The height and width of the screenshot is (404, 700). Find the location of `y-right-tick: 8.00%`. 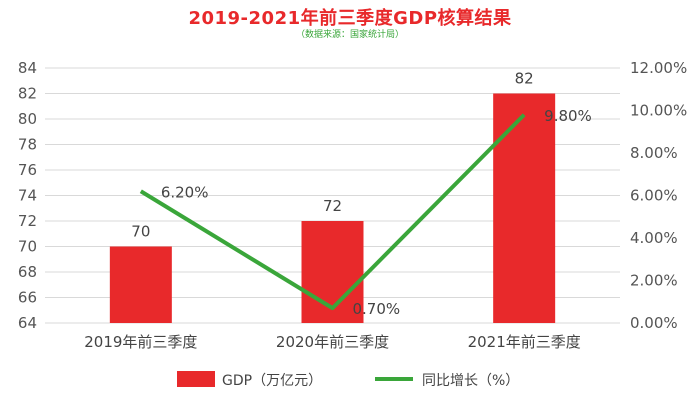

y-right-tick: 8.00% is located at coordinates (654, 153).